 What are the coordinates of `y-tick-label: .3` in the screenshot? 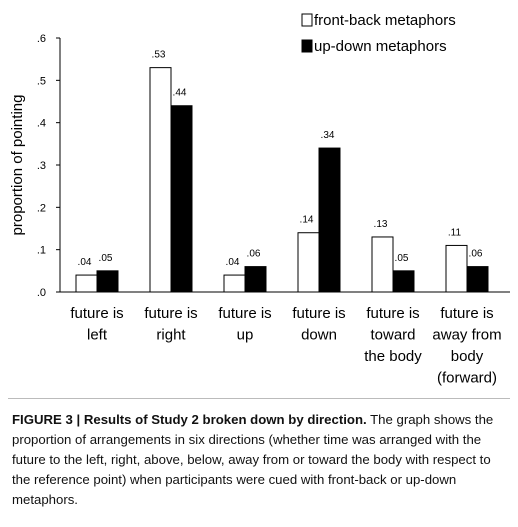 It's located at (41, 166).